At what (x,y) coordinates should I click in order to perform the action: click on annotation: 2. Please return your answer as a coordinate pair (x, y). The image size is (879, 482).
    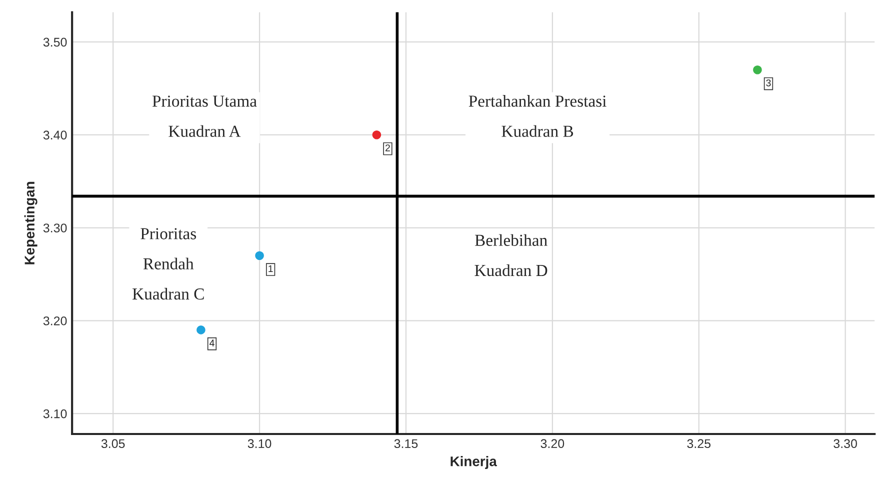
    Looking at the image, I should click on (388, 148).